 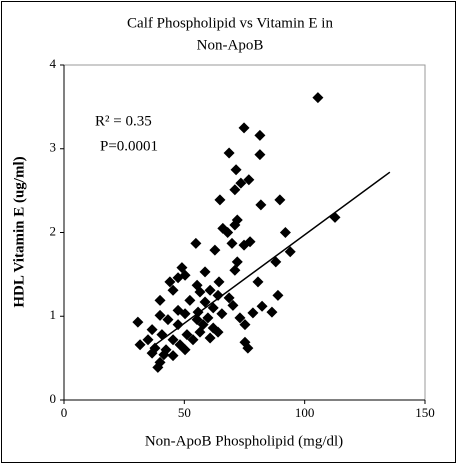 I want to click on y-axis-label: HDL Vitamin E (ug/ml), so click(x=19, y=231).